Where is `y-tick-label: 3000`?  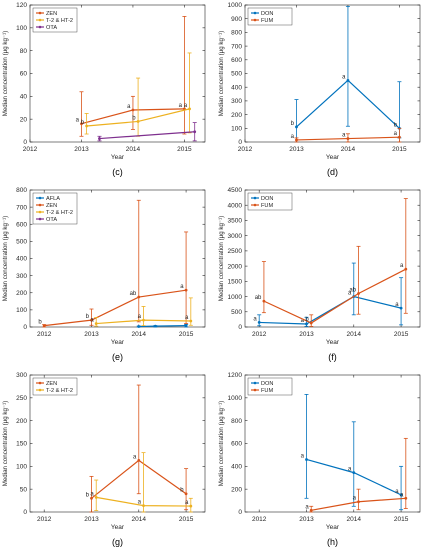 y-tick-label: 3000 is located at coordinates (235, 236).